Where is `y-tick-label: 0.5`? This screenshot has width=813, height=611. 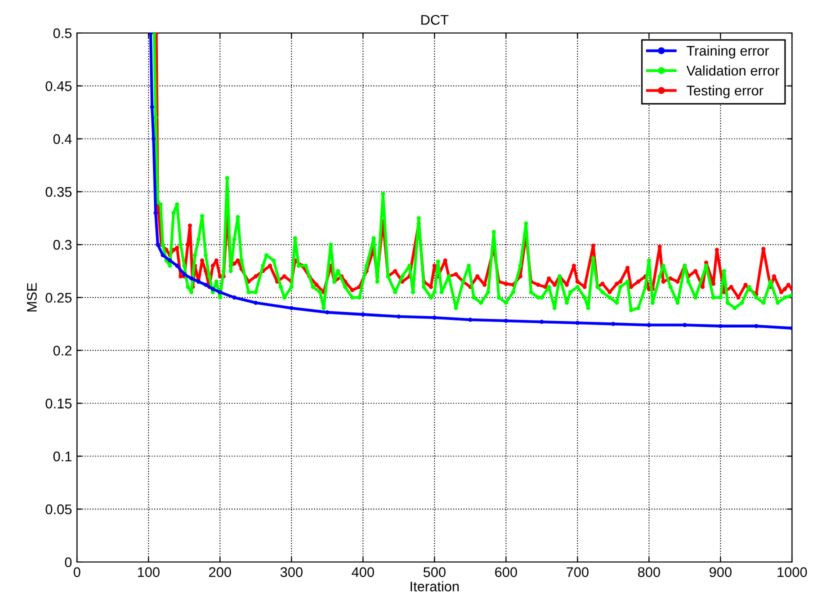 y-tick-label: 0.5 is located at coordinates (62, 33).